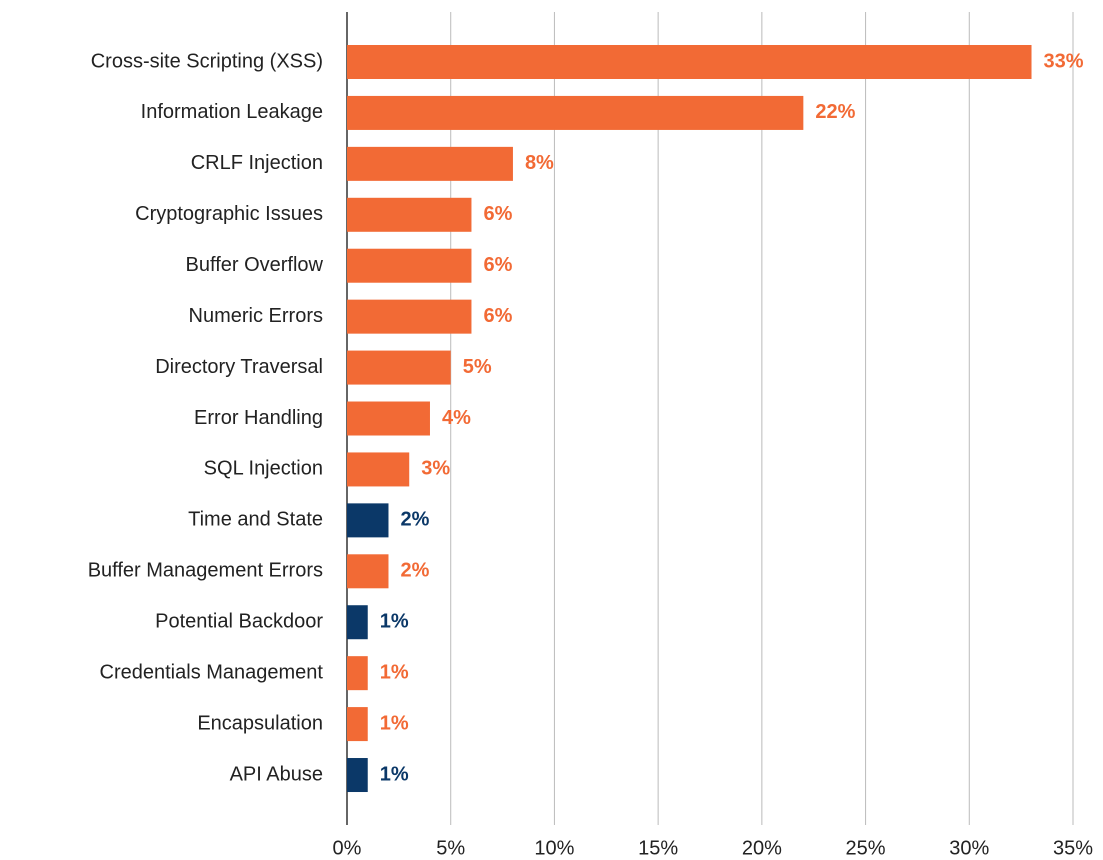 The width and height of the screenshot is (1103, 860). What do you see at coordinates (477, 367) in the screenshot?
I see `value-label: 5%` at bounding box center [477, 367].